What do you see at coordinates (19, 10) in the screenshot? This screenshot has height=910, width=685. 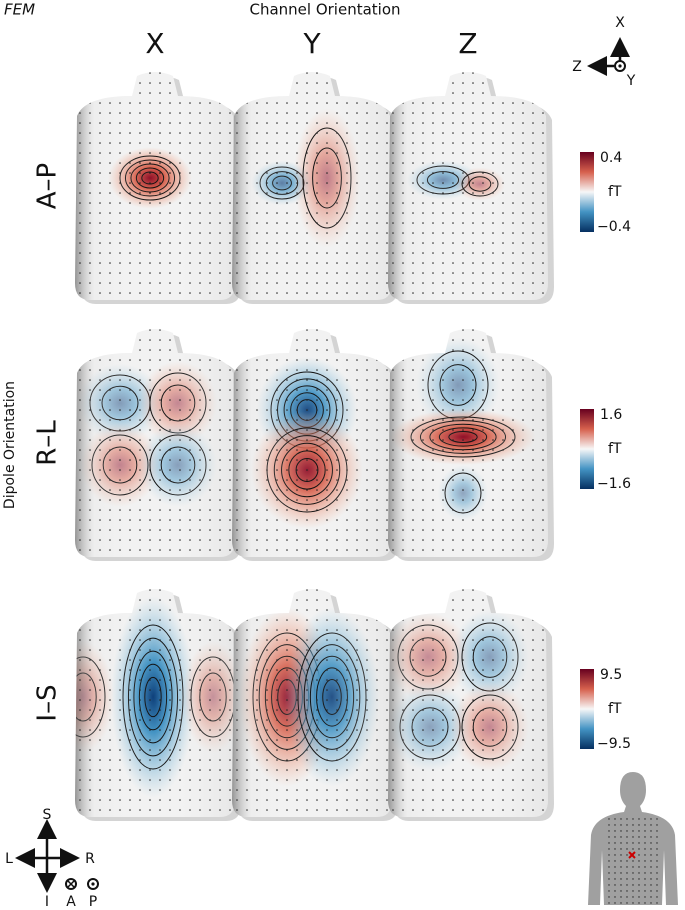 I see `fem-label: FEM` at bounding box center [19, 10].